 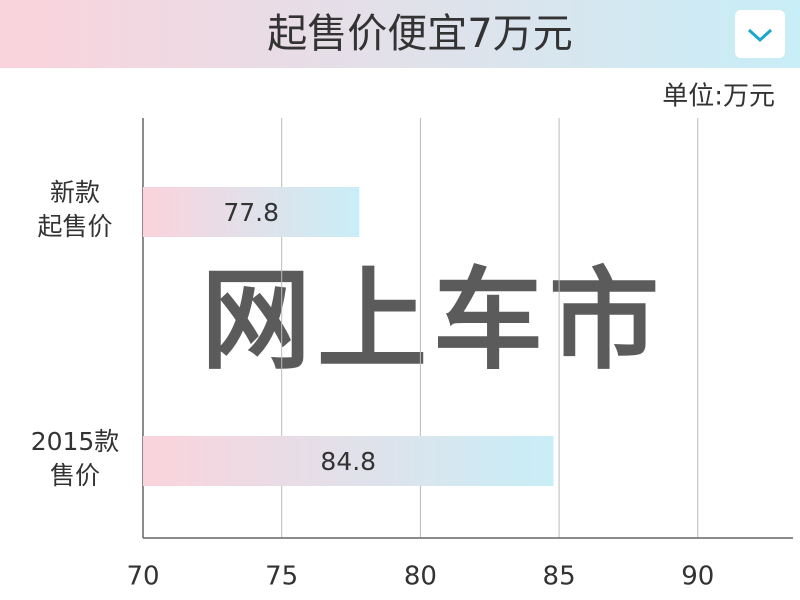 What do you see at coordinates (559, 577) in the screenshot?
I see `x-tick-label: 85` at bounding box center [559, 577].